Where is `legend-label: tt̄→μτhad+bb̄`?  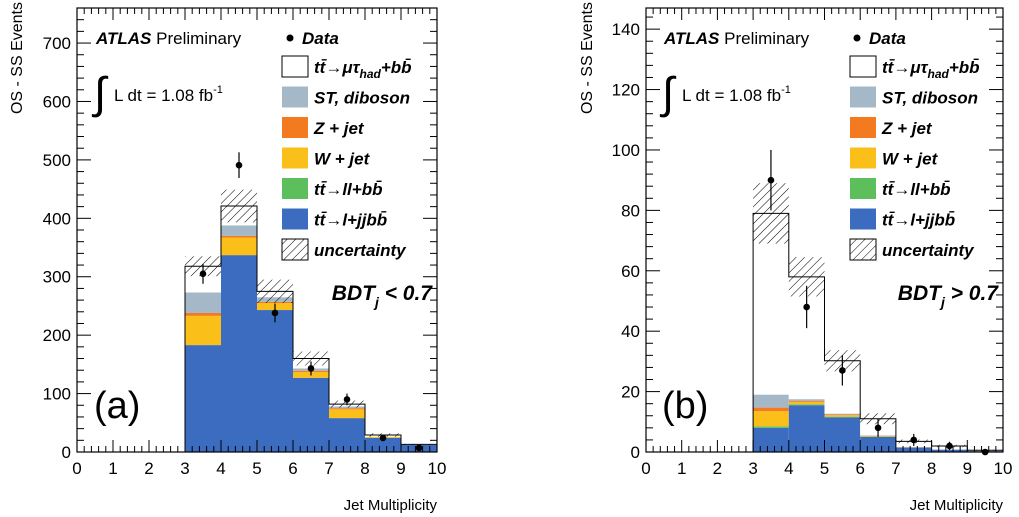 legend-label: tt̄→μτhad+bb̄ is located at coordinates (931, 69).